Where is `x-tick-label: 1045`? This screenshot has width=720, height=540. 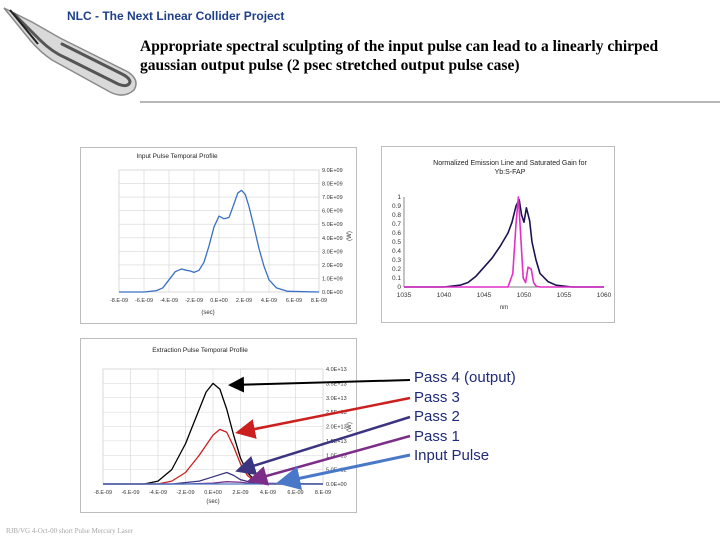 x-tick-label: 1045 is located at coordinates (484, 295).